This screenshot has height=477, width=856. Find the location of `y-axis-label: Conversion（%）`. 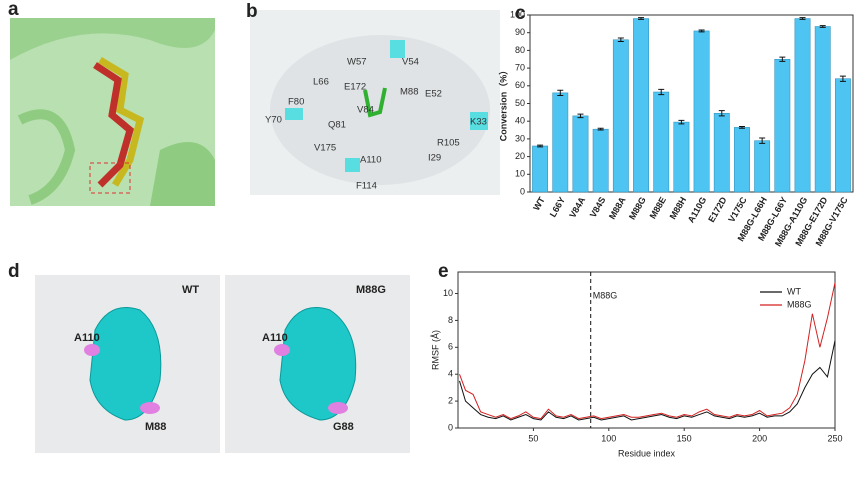

y-axis-label: Conversion（%） is located at coordinates (503, 104).